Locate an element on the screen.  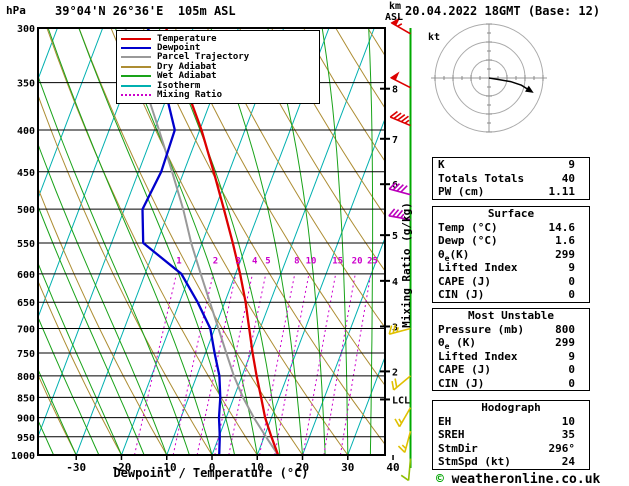
panel-row: Dewp (°C) 1.6 is located at coordinates (511, 241).